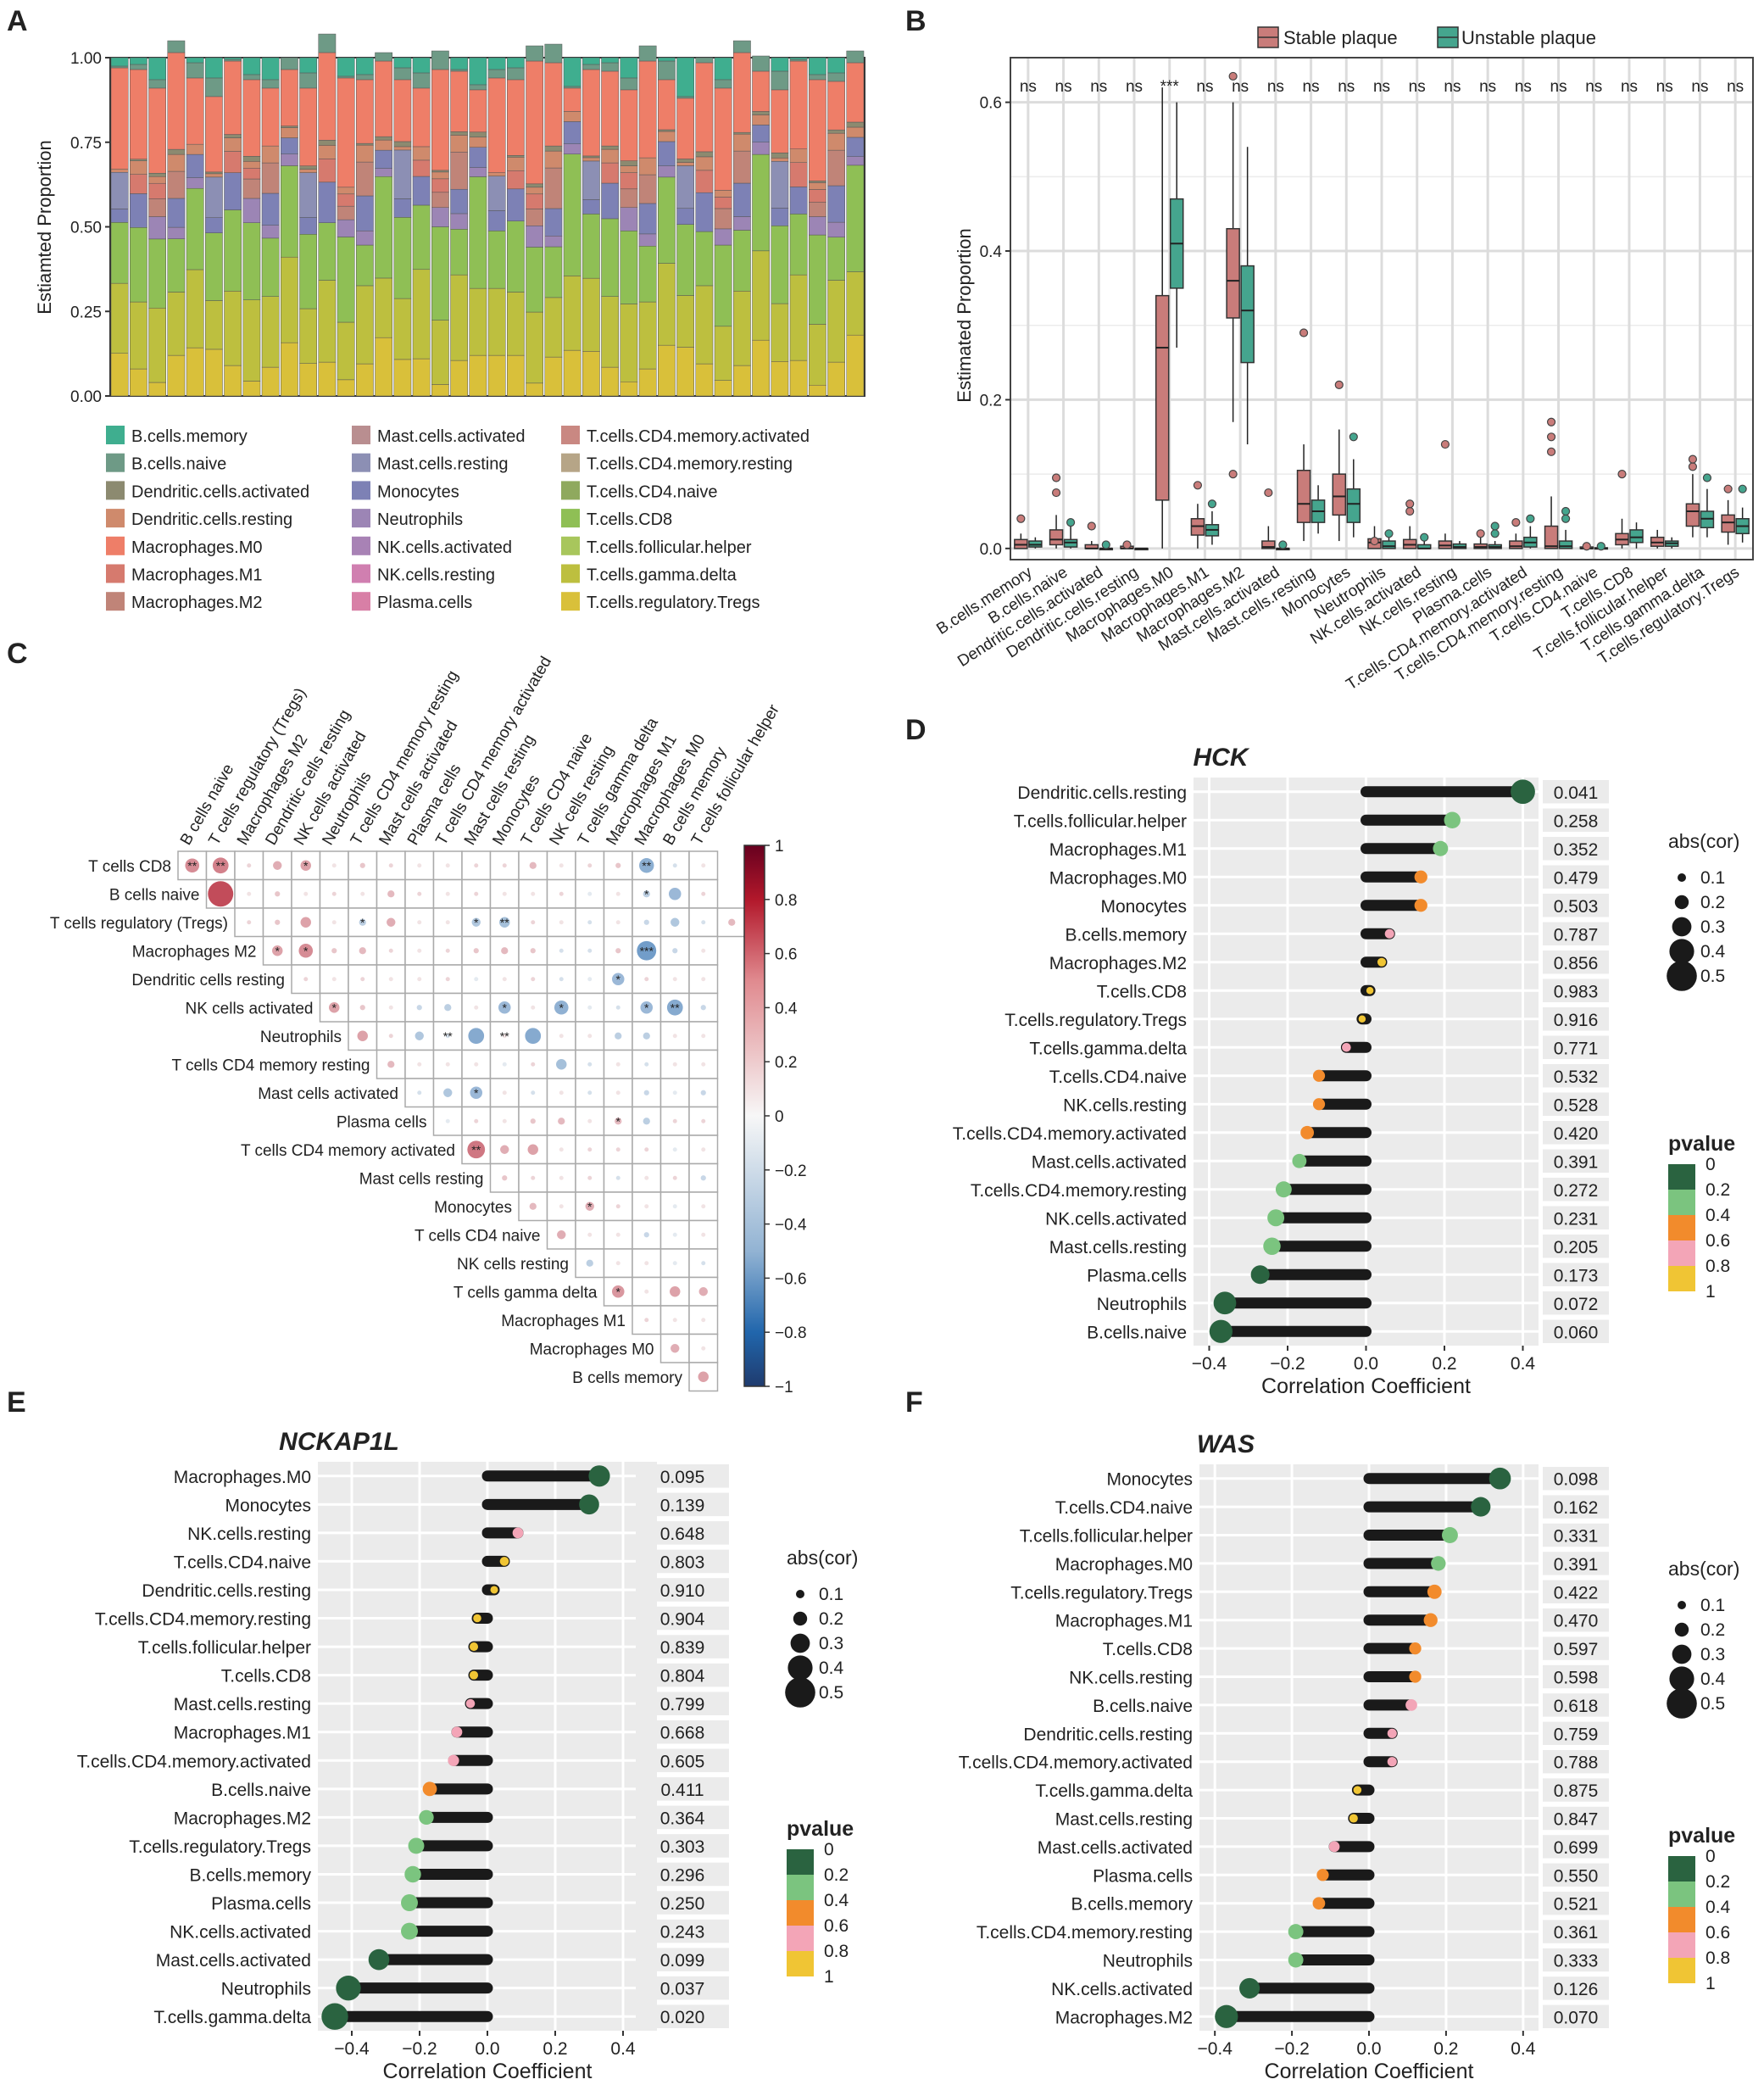 This screenshot has height=2085, width=1764. Describe the element at coordinates (1268, 544) in the screenshot. I see `box-body` at that location.